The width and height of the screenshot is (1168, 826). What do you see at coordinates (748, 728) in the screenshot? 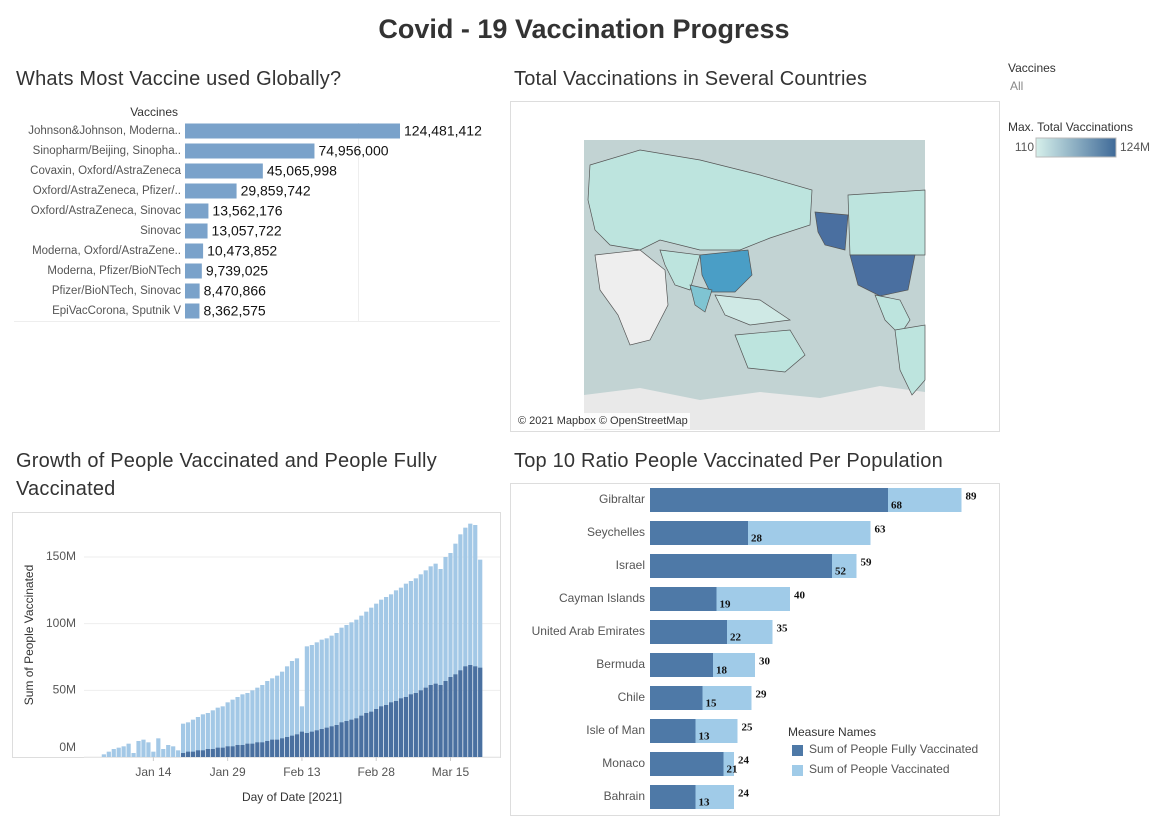
I see `value-label: 25` at bounding box center [748, 728].